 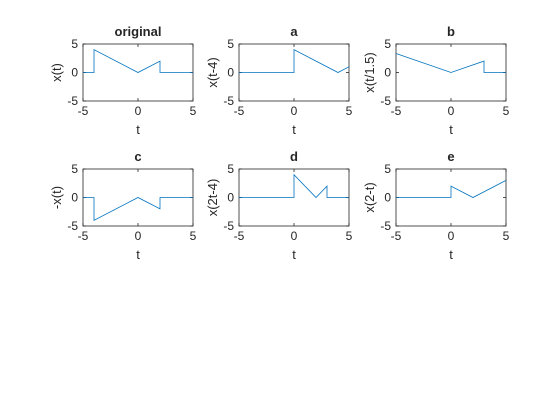 What do you see at coordinates (436, 80) in the screenshot?
I see `subplot-3: -5 0 5 -5 0 5 b t x(t/1.5)` at bounding box center [436, 80].